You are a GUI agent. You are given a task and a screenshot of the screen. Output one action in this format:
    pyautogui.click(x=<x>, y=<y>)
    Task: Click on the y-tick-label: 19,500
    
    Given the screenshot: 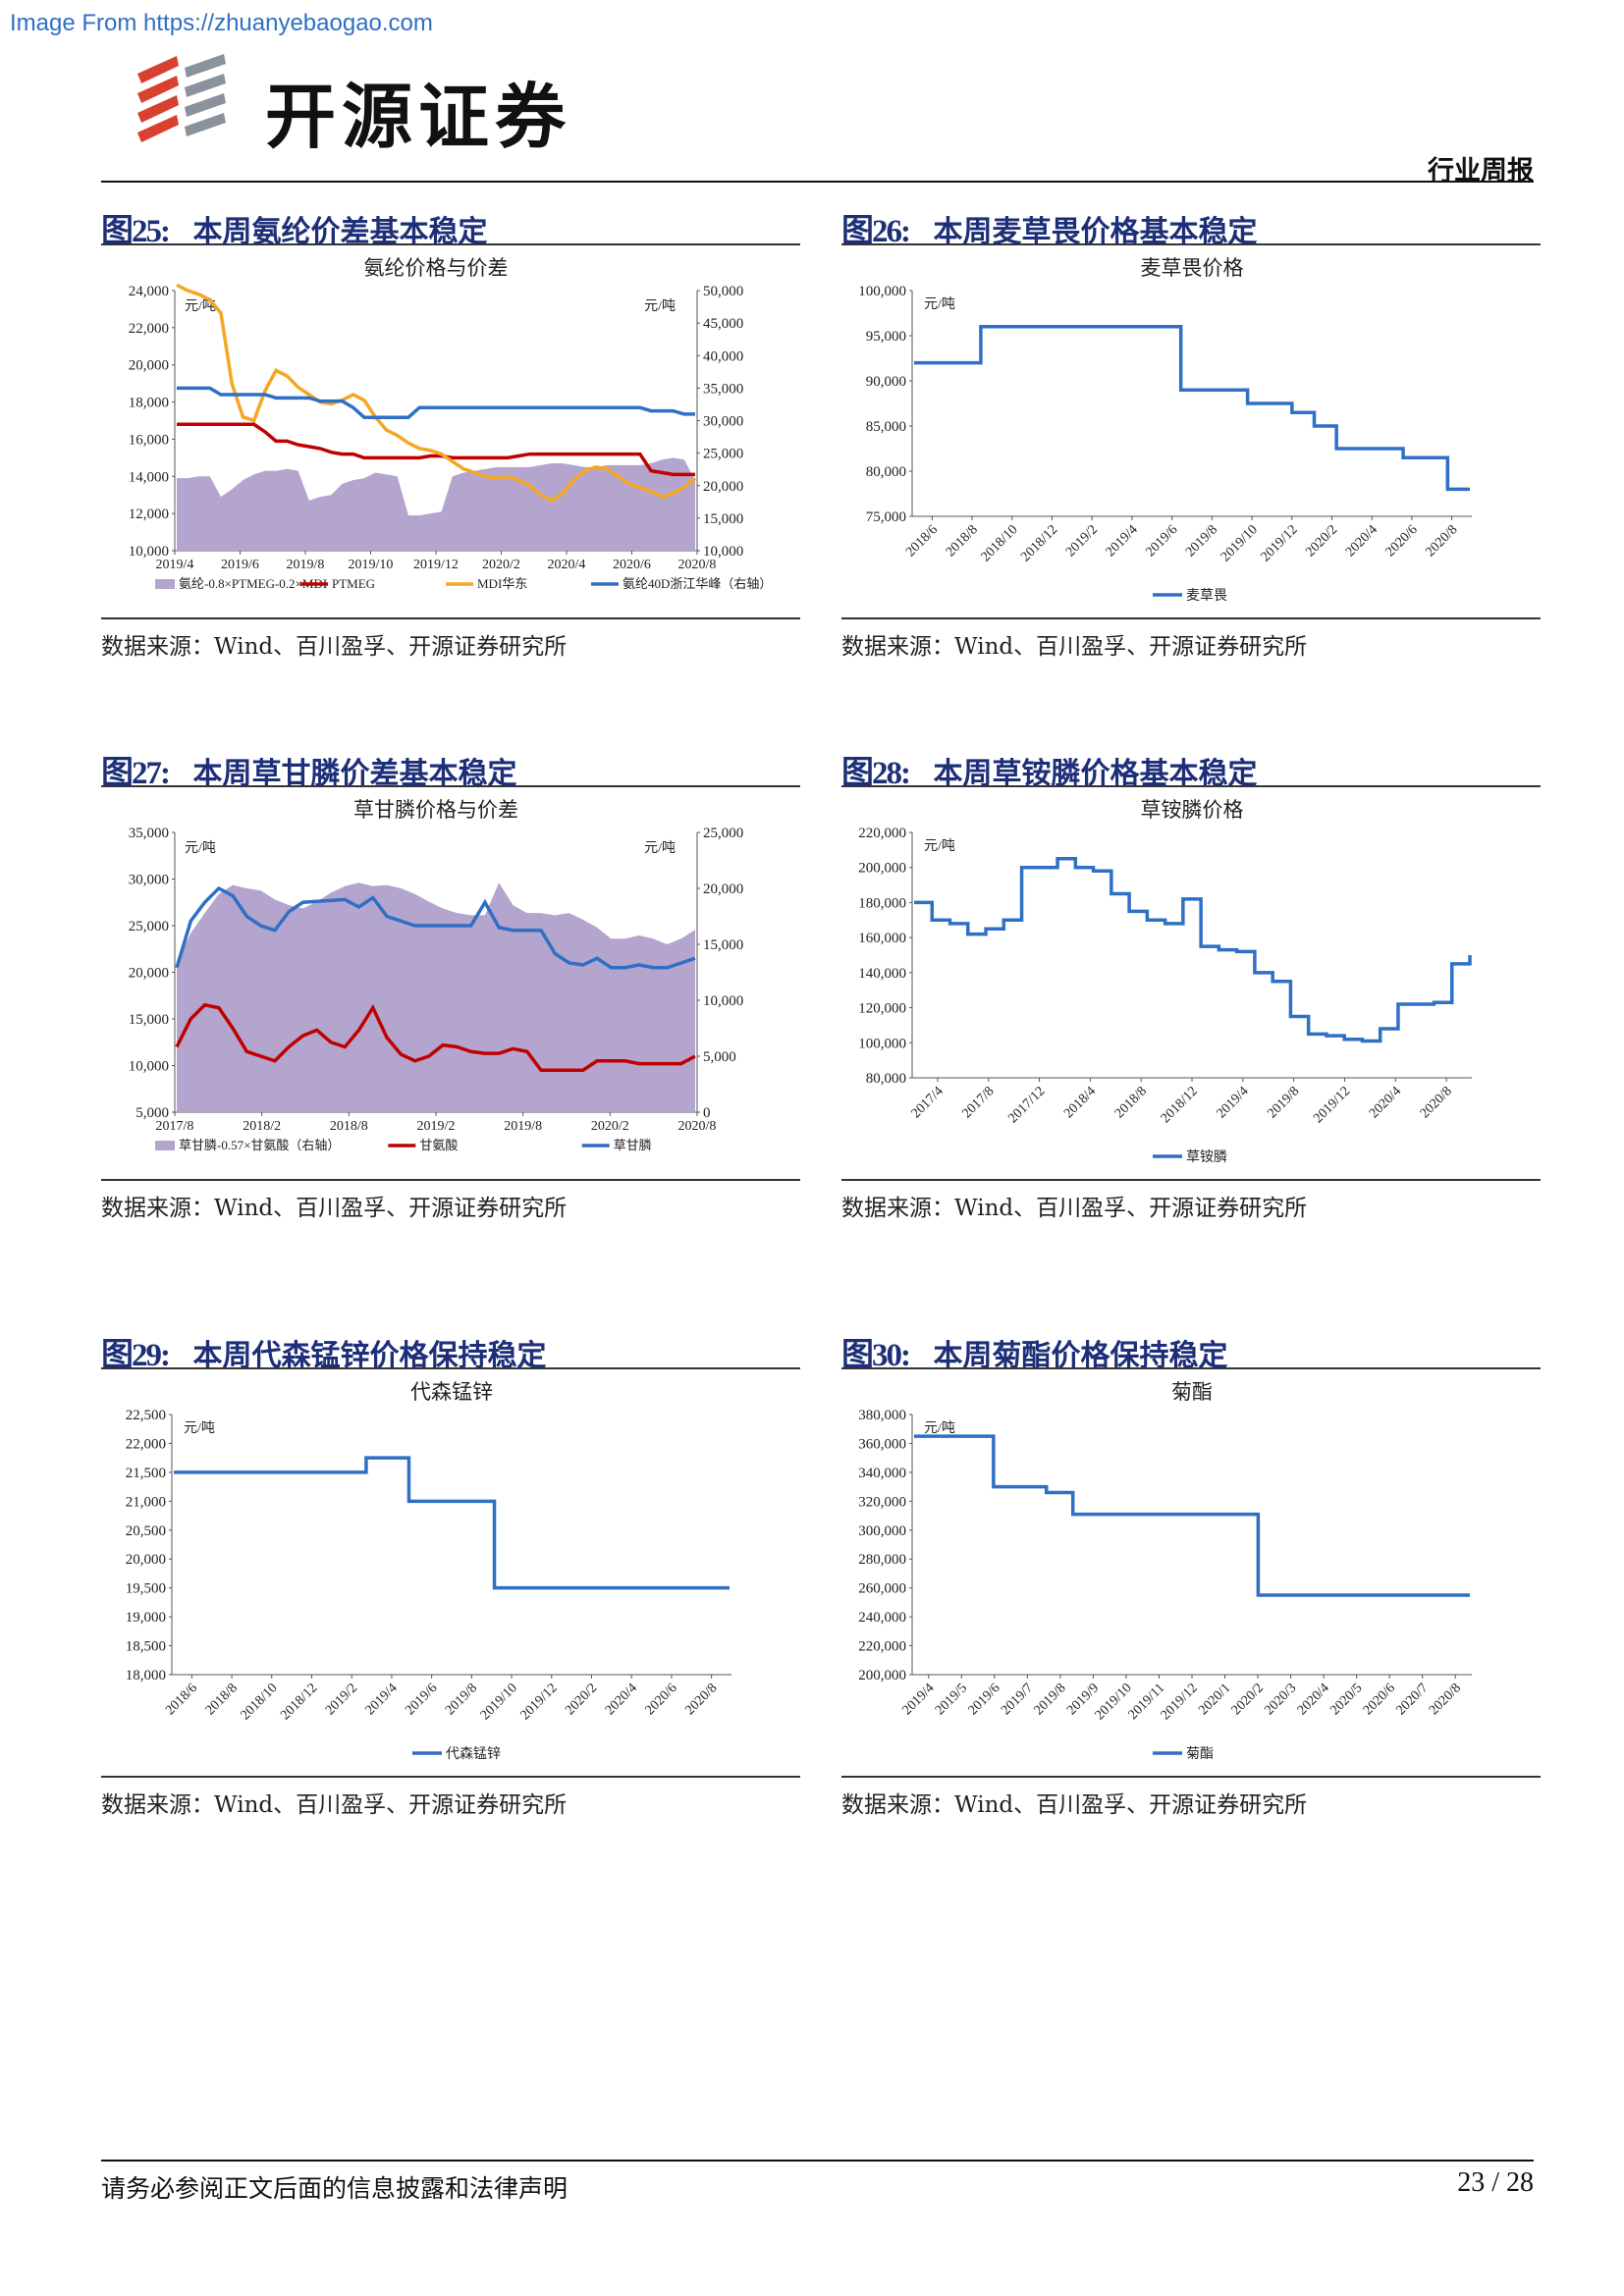 What is the action you would take?
    pyautogui.click(x=146, y=1589)
    